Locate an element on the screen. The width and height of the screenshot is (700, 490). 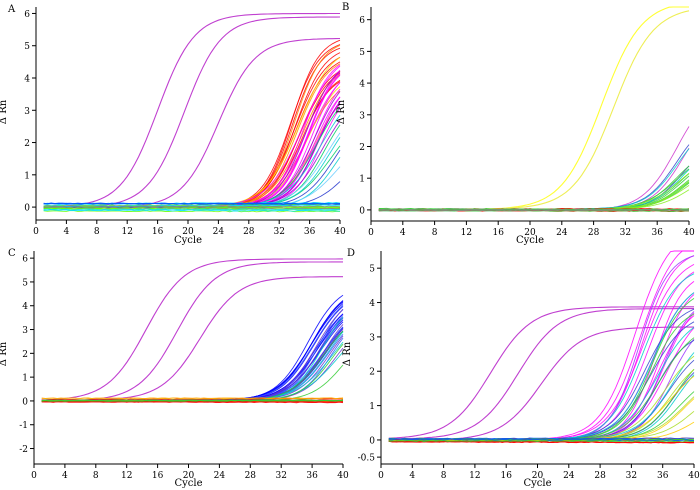
x-tick-label-a-12: 12 is located at coordinates (126, 232).